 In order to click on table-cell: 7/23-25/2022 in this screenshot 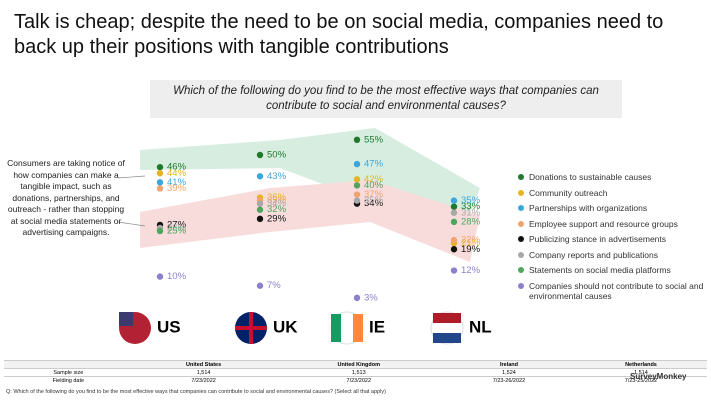, I will do `click(640, 380)`.